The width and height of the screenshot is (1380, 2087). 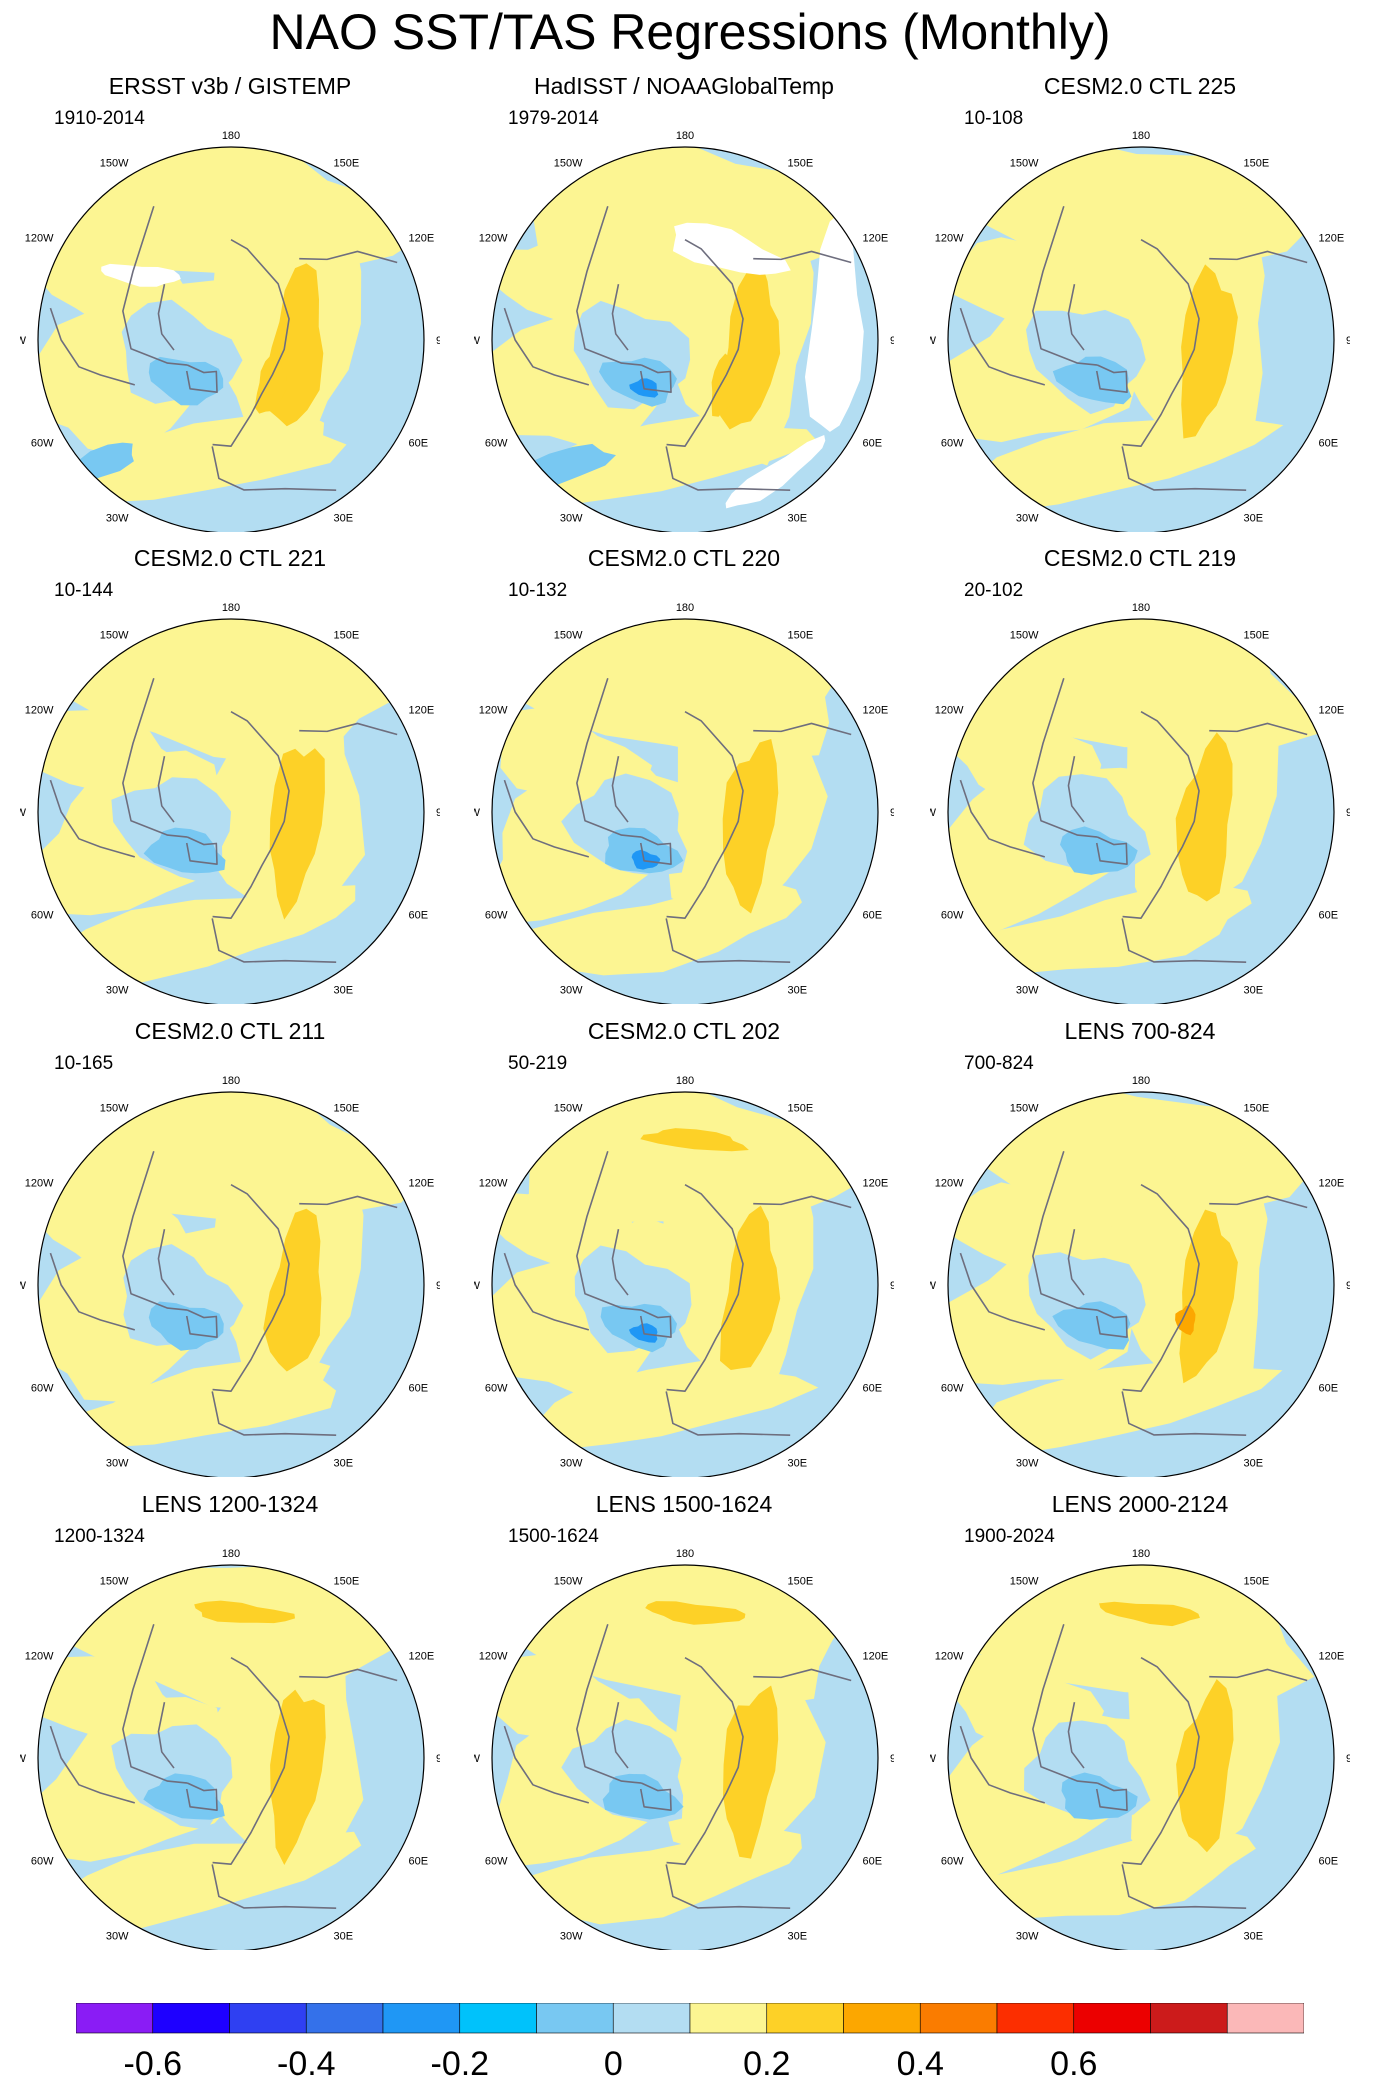 What do you see at coordinates (270, 383) in the screenshot?
I see `scandinavia-warming-core` at bounding box center [270, 383].